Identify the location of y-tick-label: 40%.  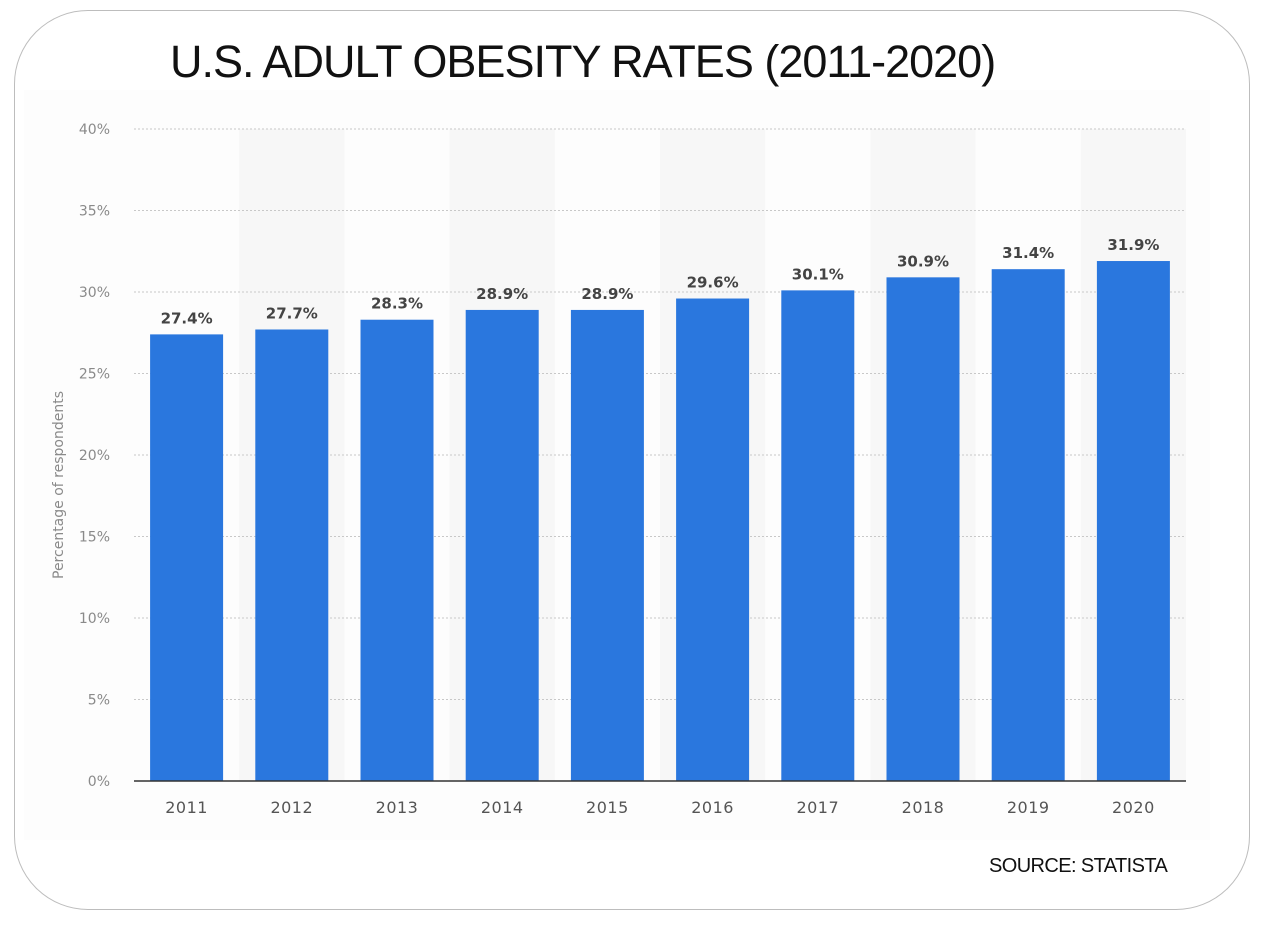
(94, 130).